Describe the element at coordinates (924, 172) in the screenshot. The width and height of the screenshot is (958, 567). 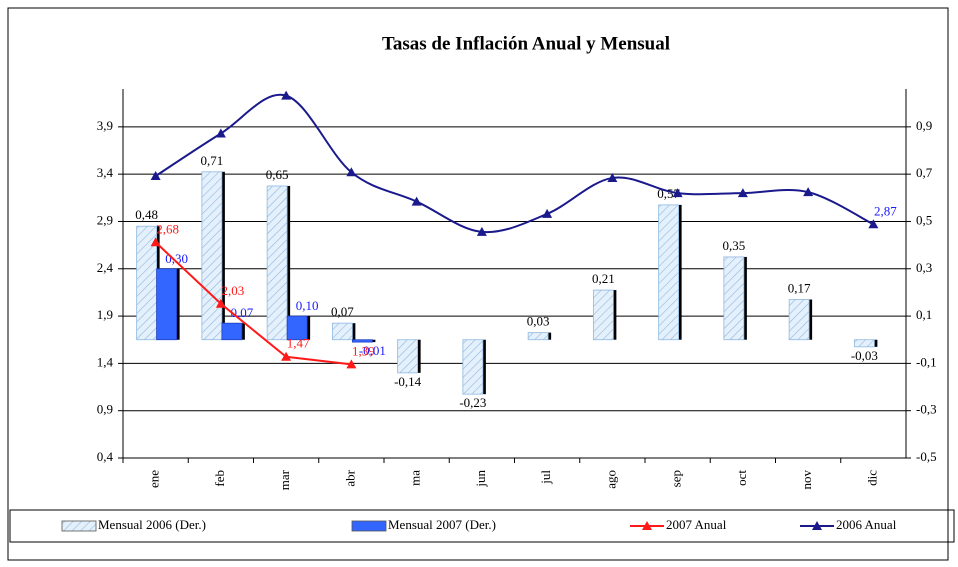
I see `y2-tick-label: 0,7` at that location.